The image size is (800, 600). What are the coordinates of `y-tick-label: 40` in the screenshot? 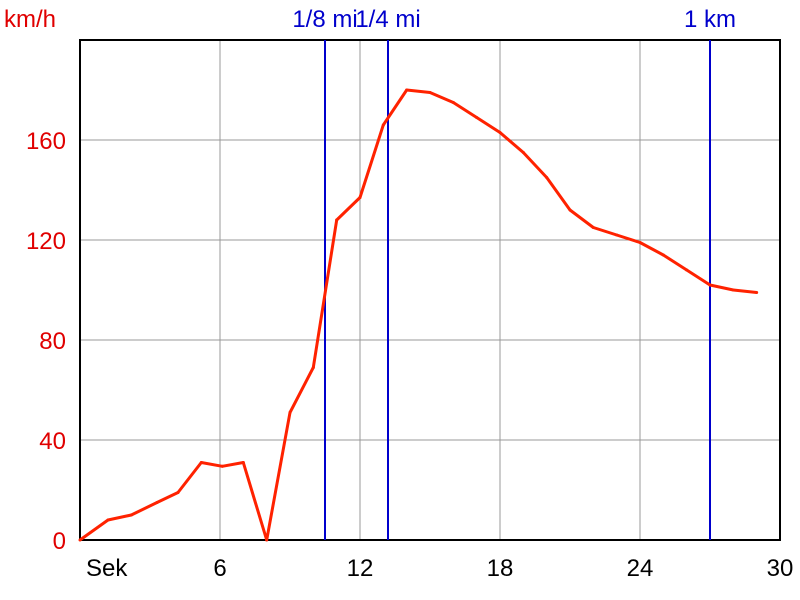 It's located at (52, 441).